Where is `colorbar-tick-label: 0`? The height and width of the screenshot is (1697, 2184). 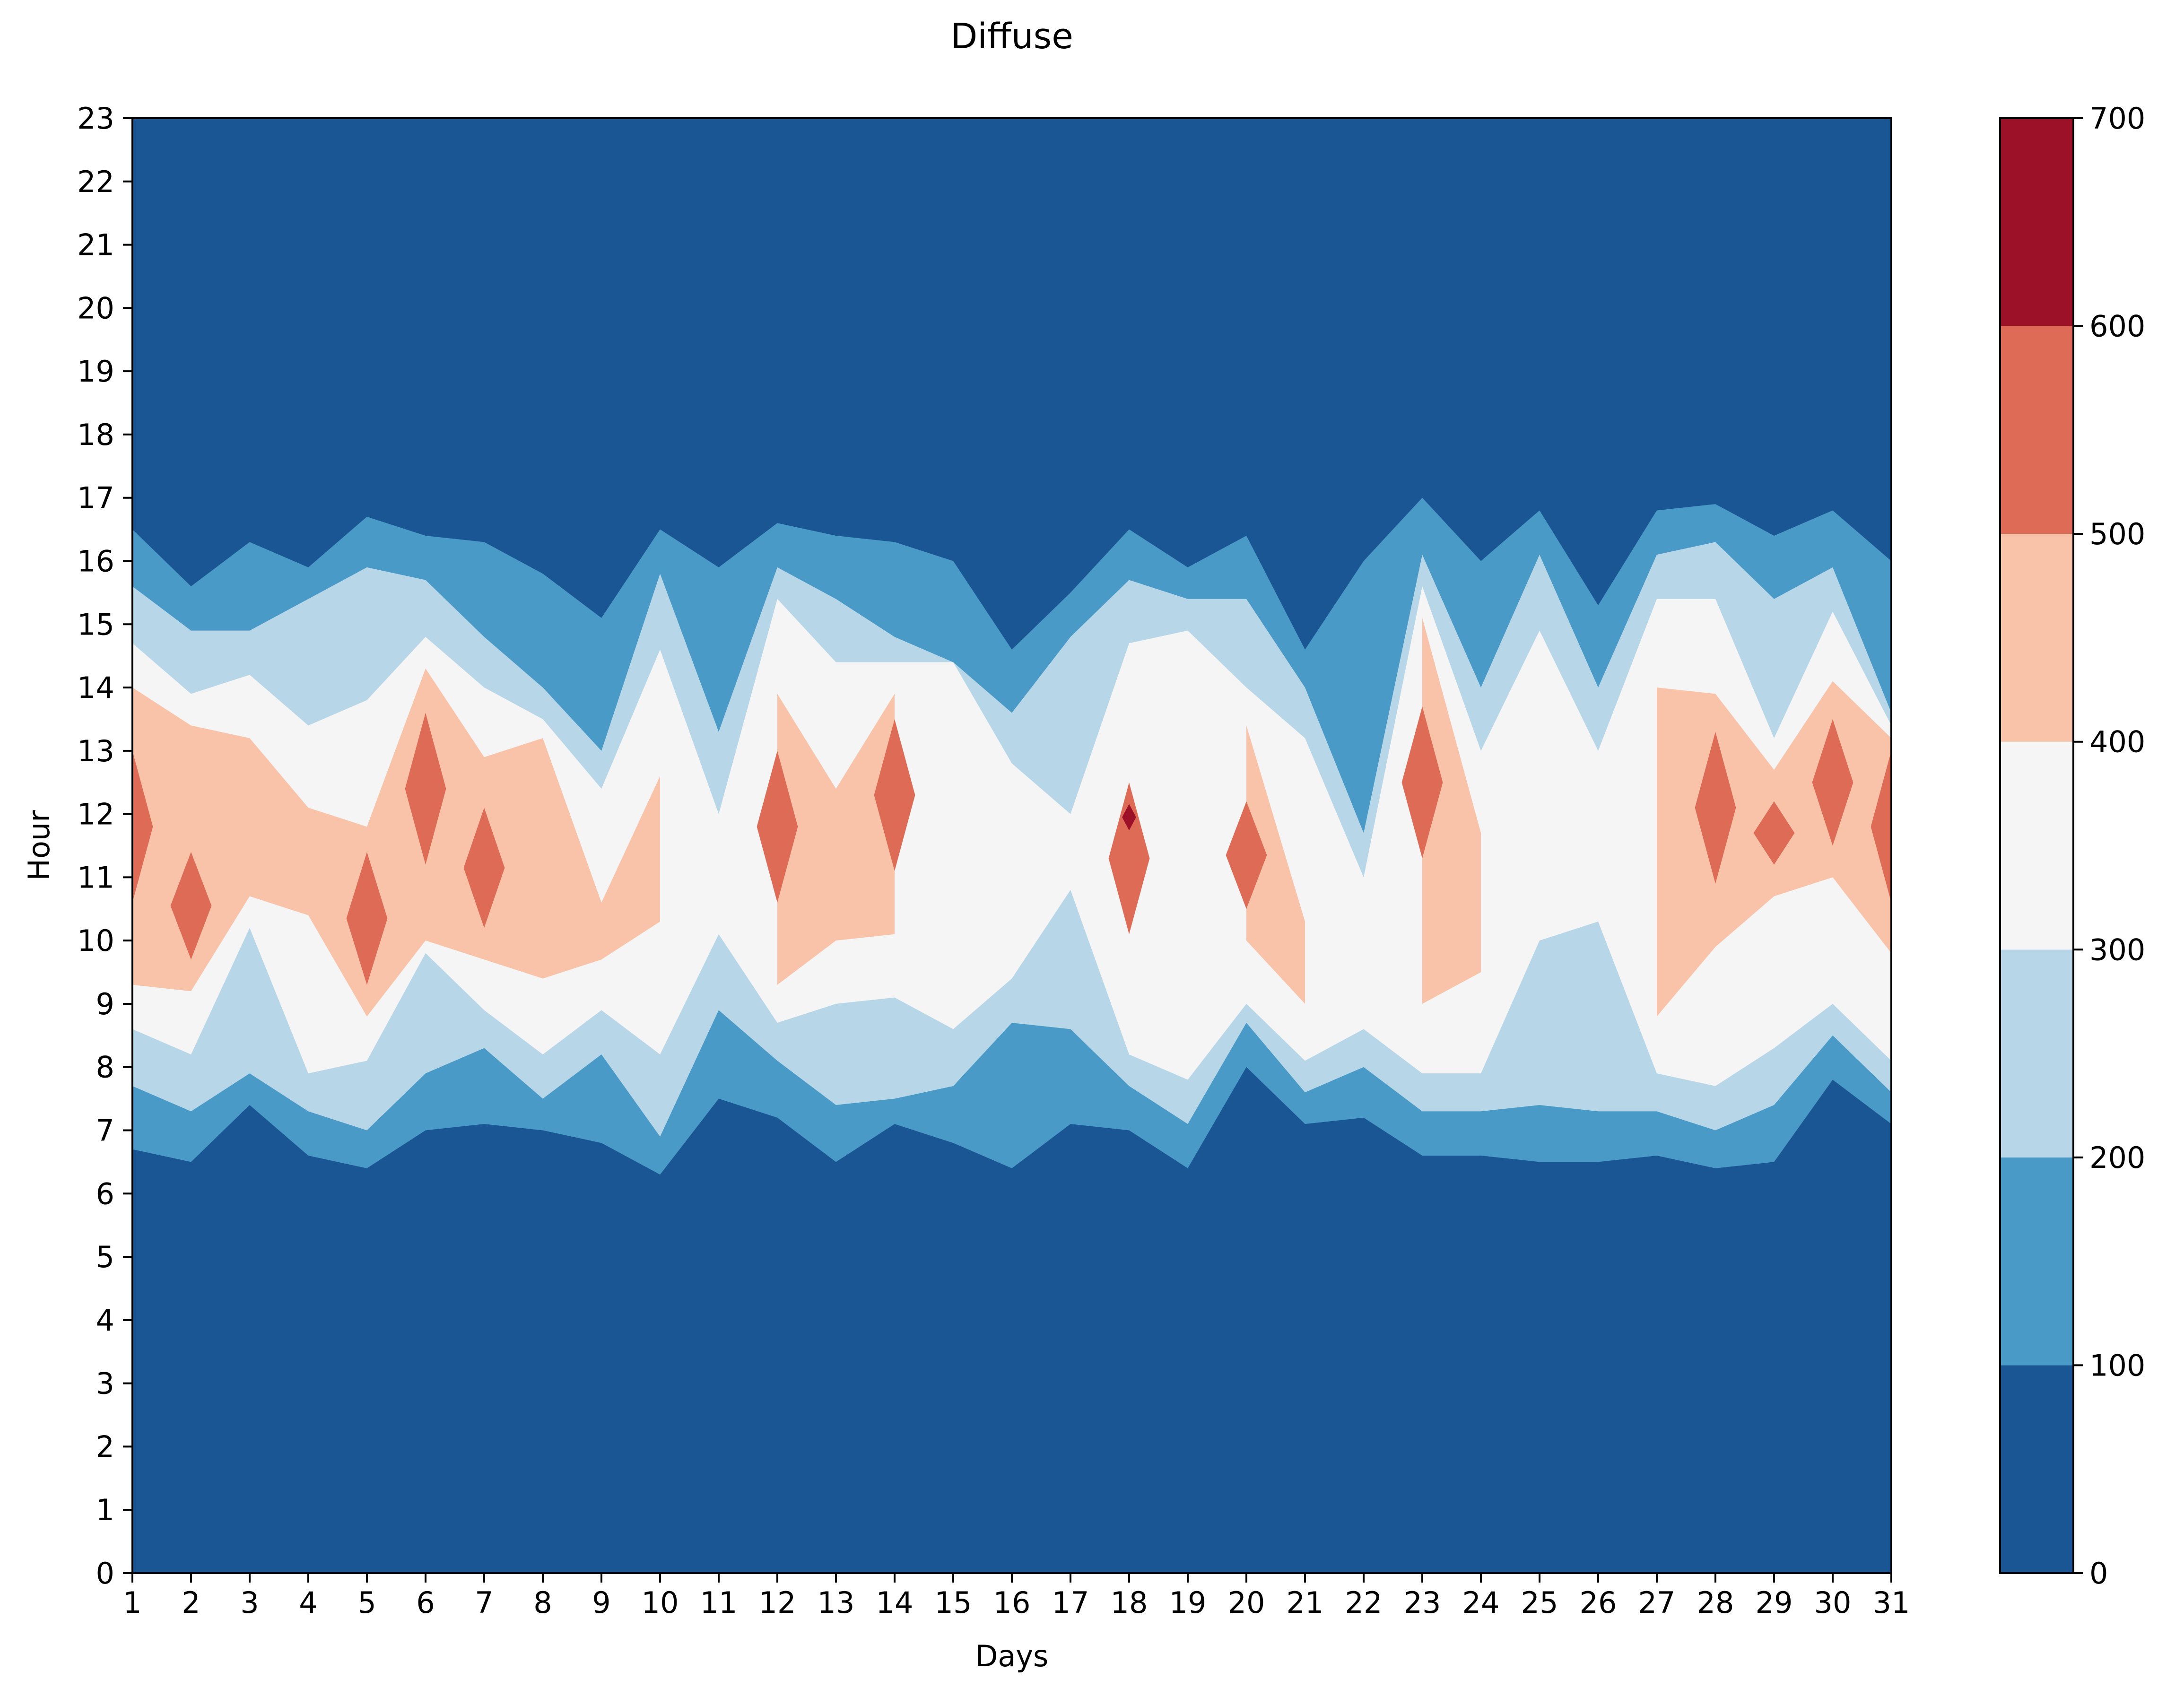
colorbar-tick-label: 0 is located at coordinates (2098, 1573).